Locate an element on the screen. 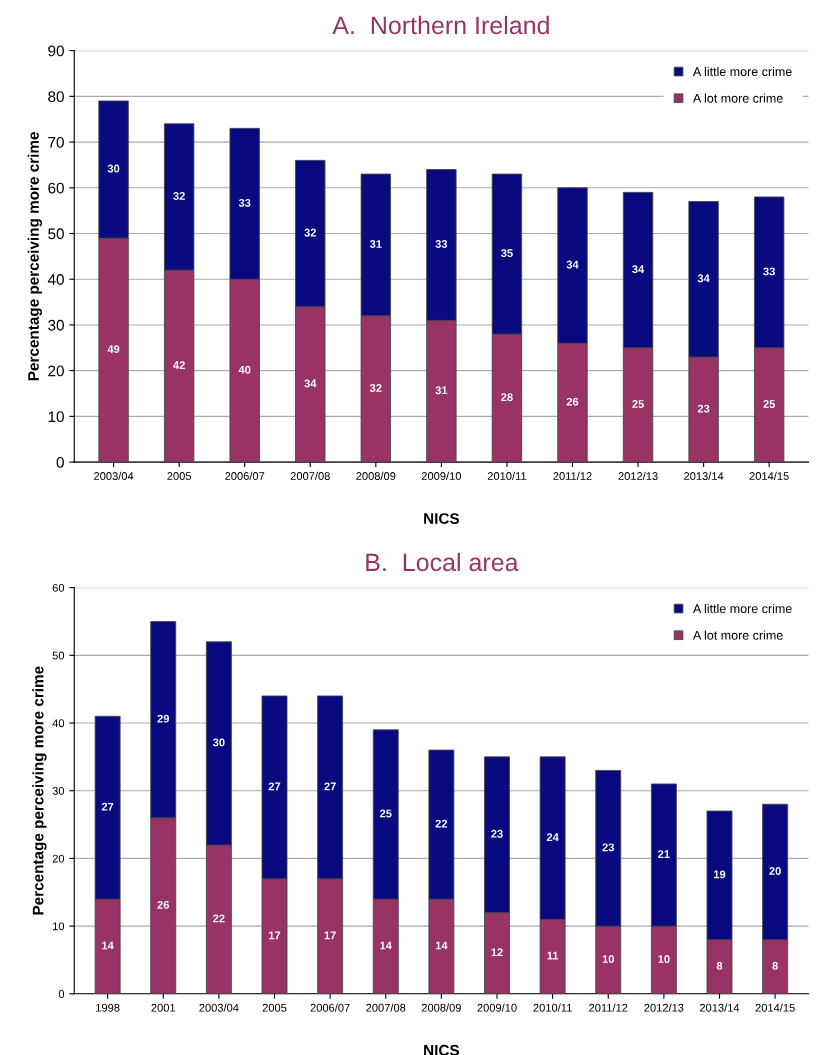  data-label: 12 is located at coordinates (497, 952).